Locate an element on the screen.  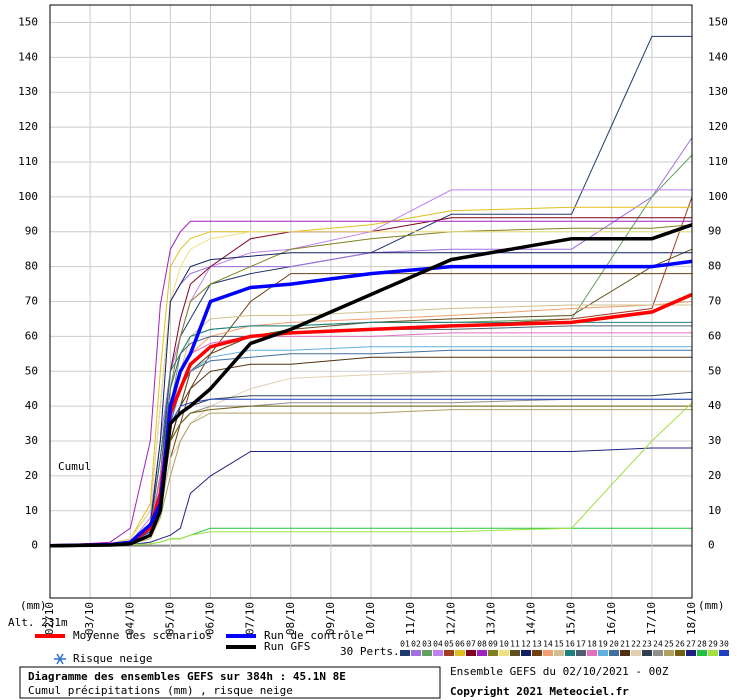
x-tick-label: 03/10 is located at coordinates (89, 618).